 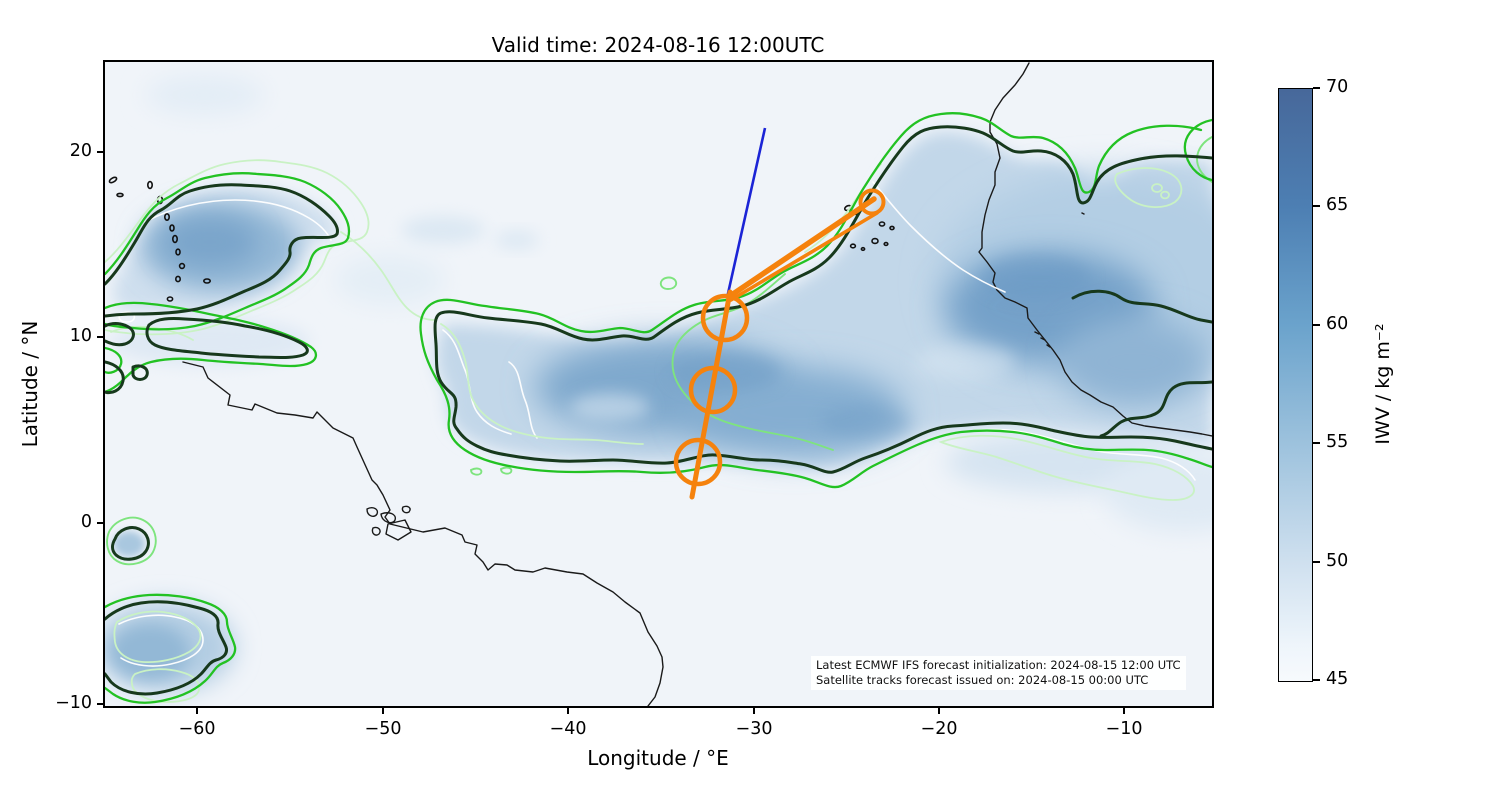 What do you see at coordinates (383, 729) in the screenshot?
I see `x-tick-label: −50` at bounding box center [383, 729].